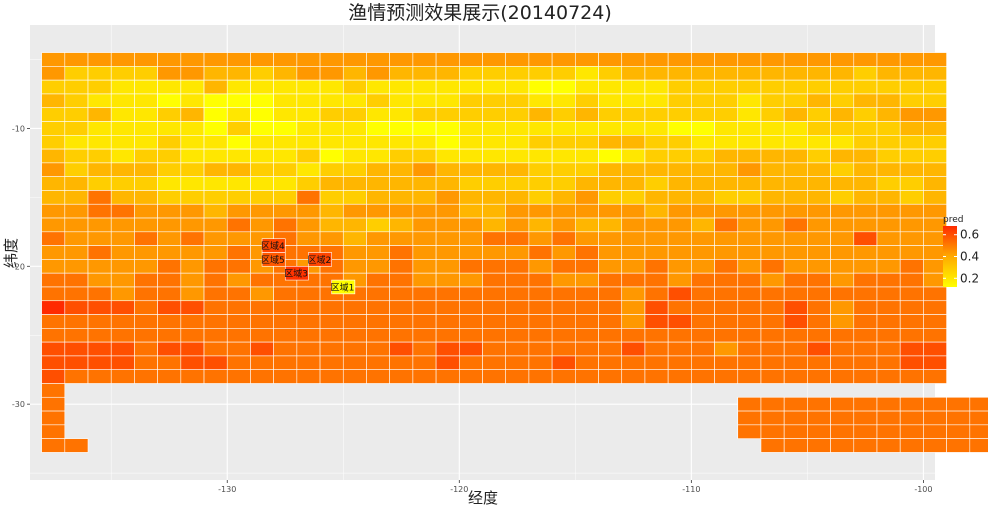 This screenshot has width=988, height=510. Describe the element at coordinates (575, 487) in the screenshot. I see `x-axis-ticks: -130 -120 -110 -100` at that location.